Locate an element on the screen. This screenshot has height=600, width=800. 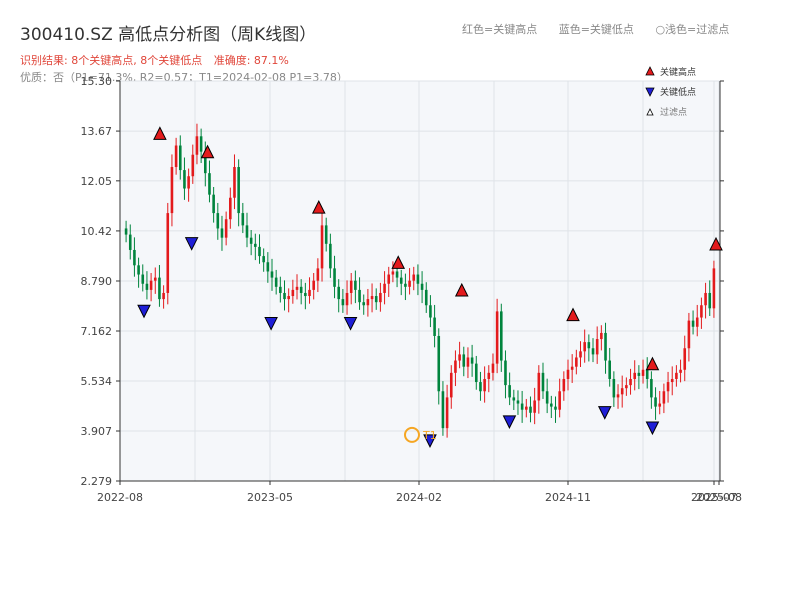
legend-high-label: 关键高点 is located at coordinates (678, 72).